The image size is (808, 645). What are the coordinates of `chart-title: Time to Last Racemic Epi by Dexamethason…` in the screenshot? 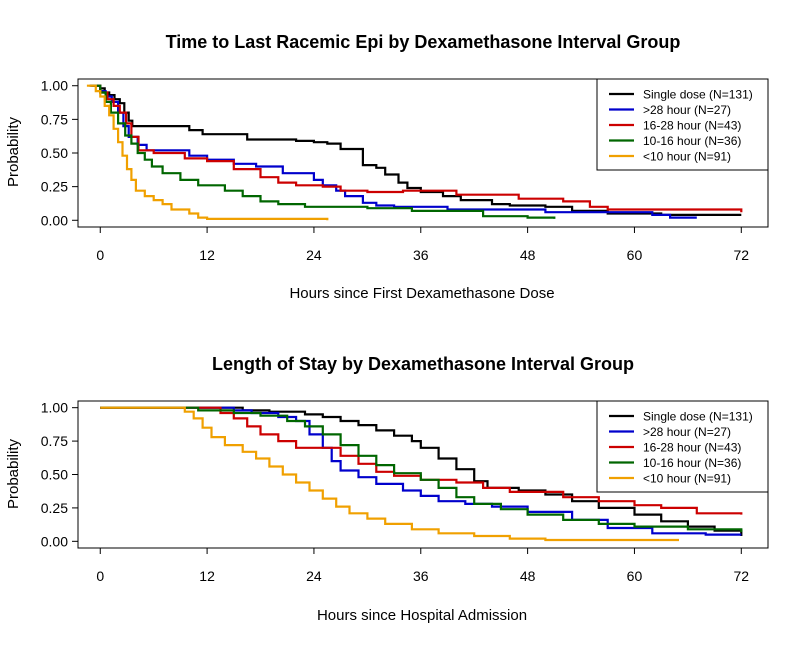 It's located at (423, 42).